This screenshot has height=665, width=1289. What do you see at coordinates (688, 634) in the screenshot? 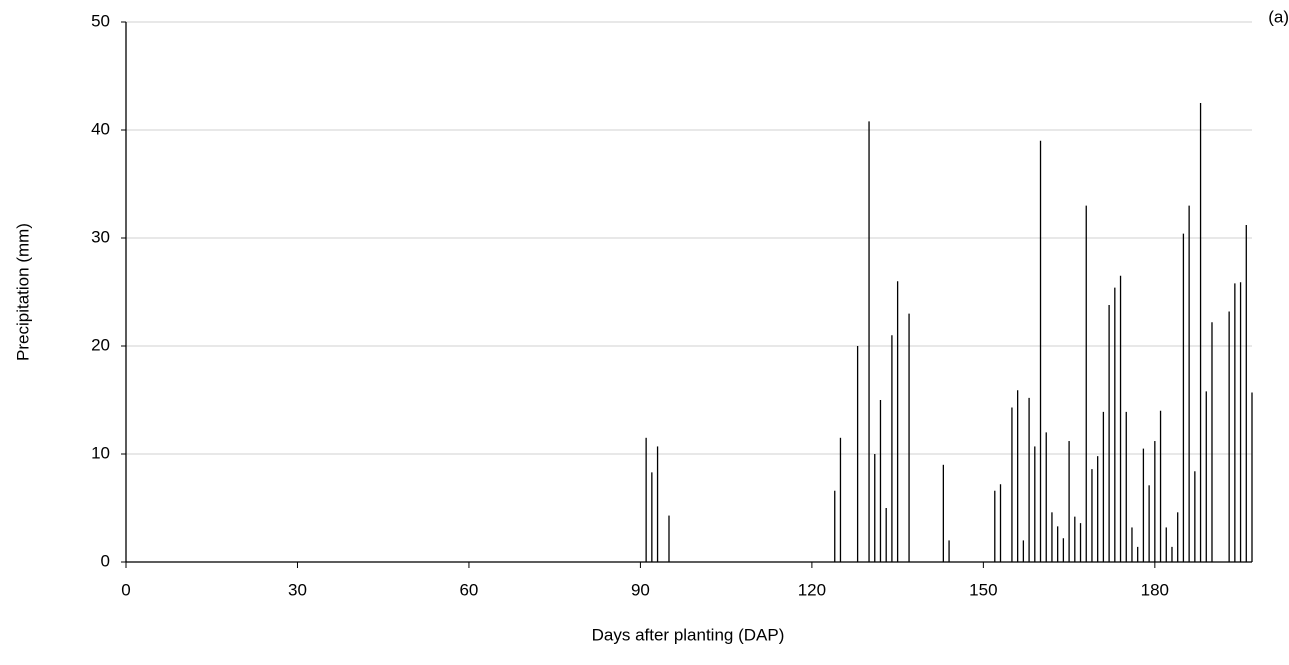
I see `x-axis-title: Days after planting (DAP)` at bounding box center [688, 634].